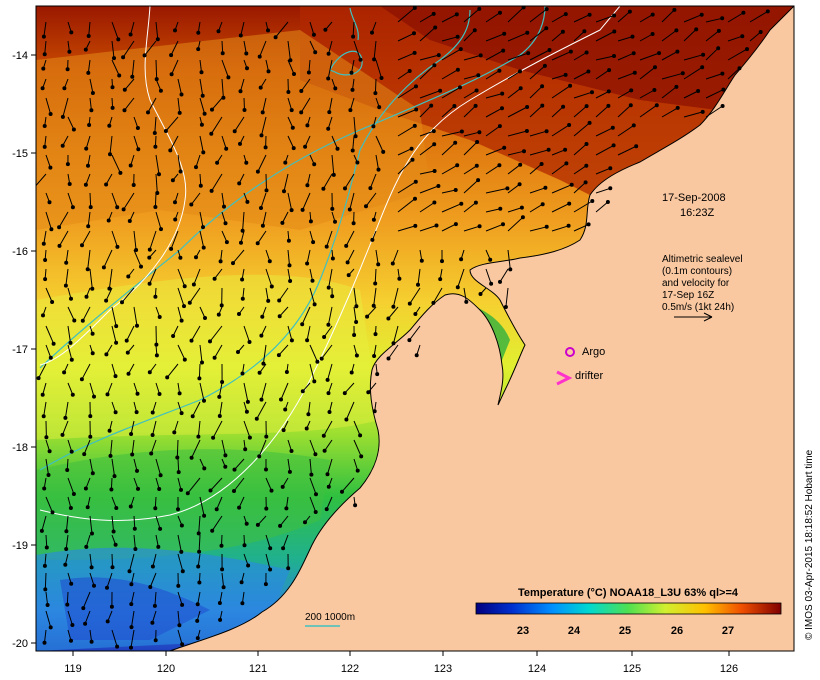  I want to click on colorbar-gradient, so click(628, 608).